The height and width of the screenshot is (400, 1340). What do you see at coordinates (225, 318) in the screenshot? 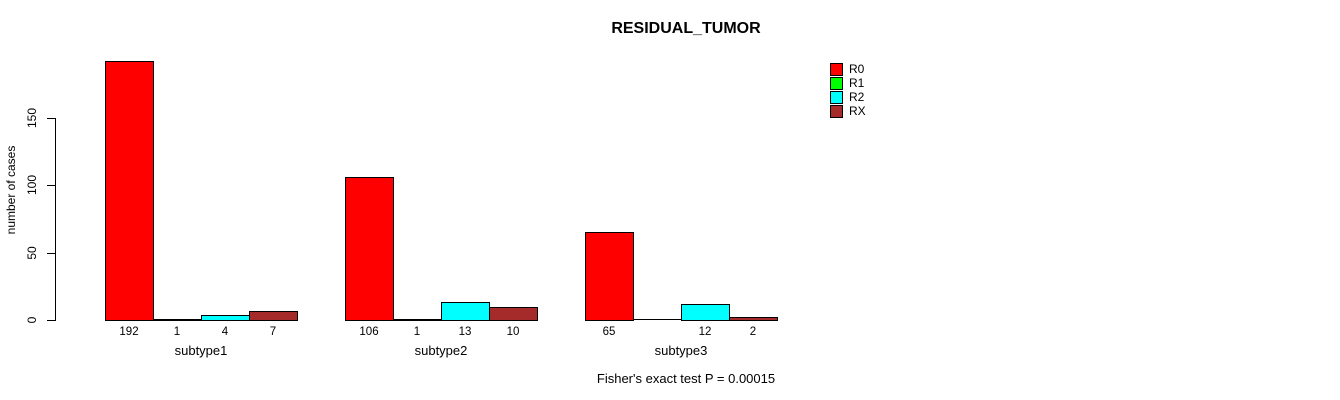
I see `bar-r2-subtype1` at bounding box center [225, 318].